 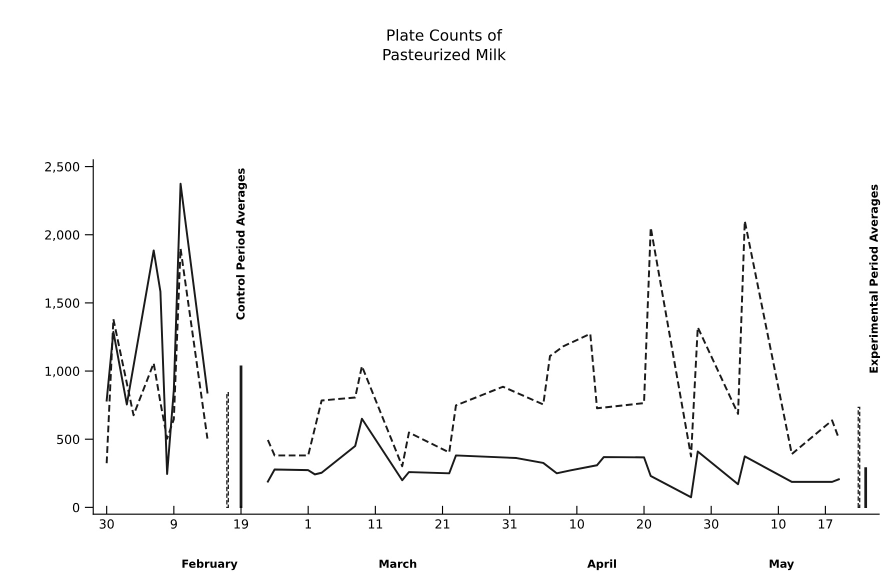 I want to click on x-tick-label: 19, so click(x=241, y=524).